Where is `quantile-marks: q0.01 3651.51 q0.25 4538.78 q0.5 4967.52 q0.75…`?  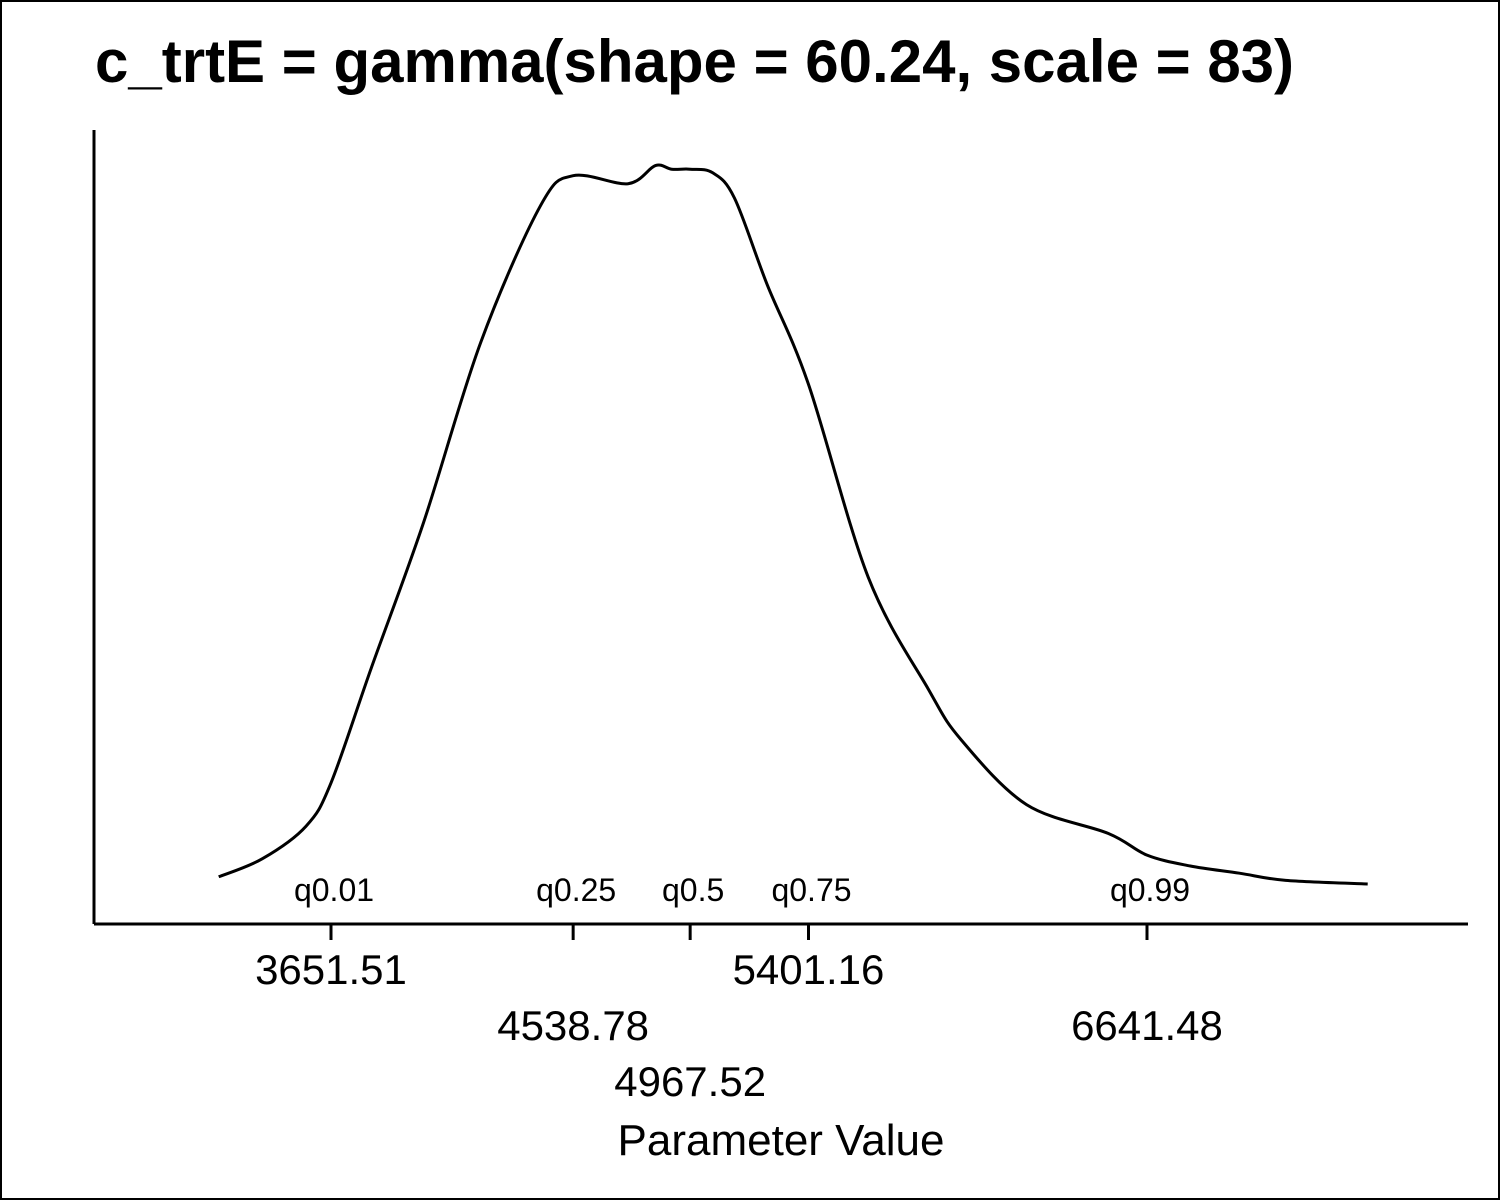 quantile-marks: q0.01 3651.51 q0.25 4538.78 q0.5 4967.52 q0.75… is located at coordinates (739, 988).